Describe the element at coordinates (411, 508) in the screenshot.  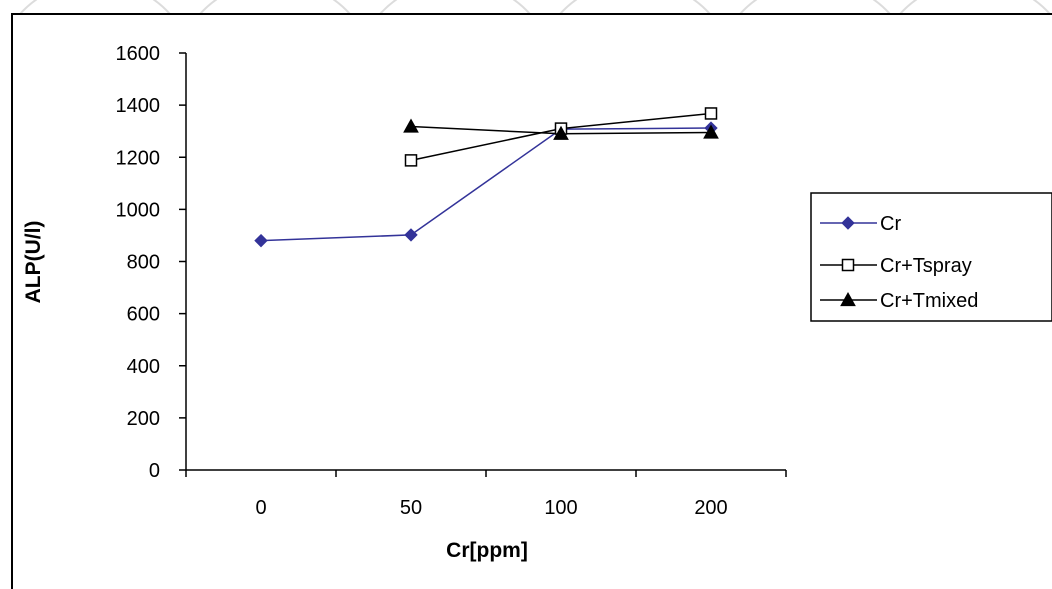
I see `x-tick-label: 50` at that location.